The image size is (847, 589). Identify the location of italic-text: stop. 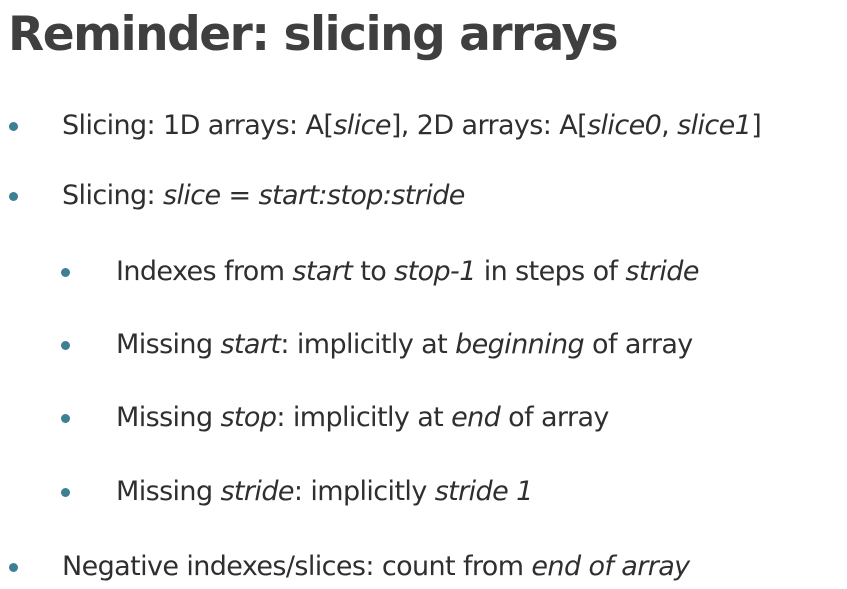
(248, 417).